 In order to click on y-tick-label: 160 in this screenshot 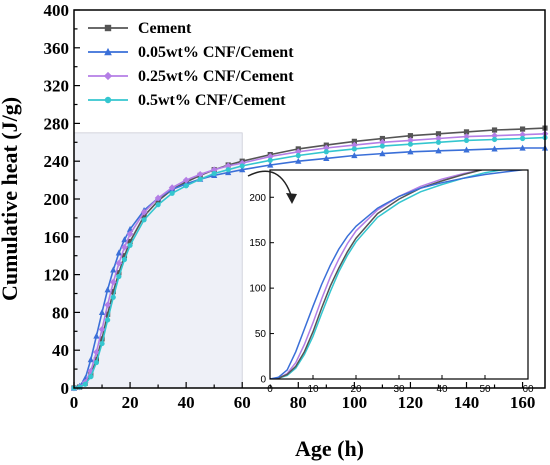, I will do `click(57, 237)`.